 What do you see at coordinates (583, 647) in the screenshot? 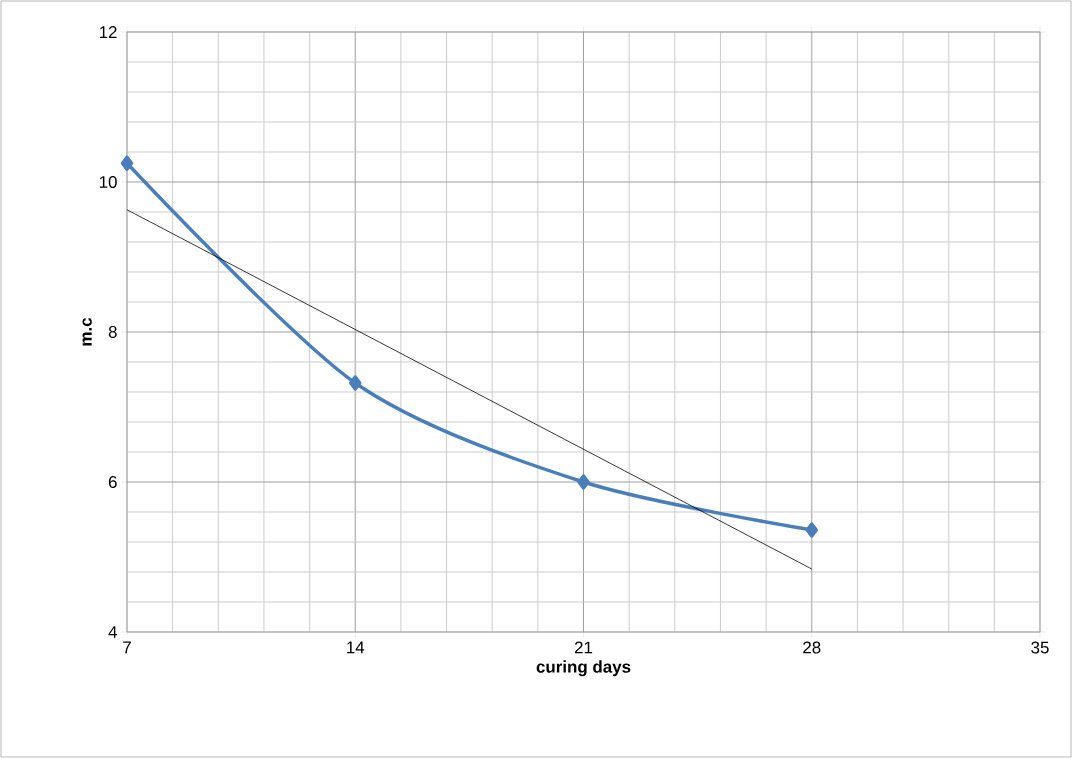
I see `x-tick-label: 21` at bounding box center [583, 647].